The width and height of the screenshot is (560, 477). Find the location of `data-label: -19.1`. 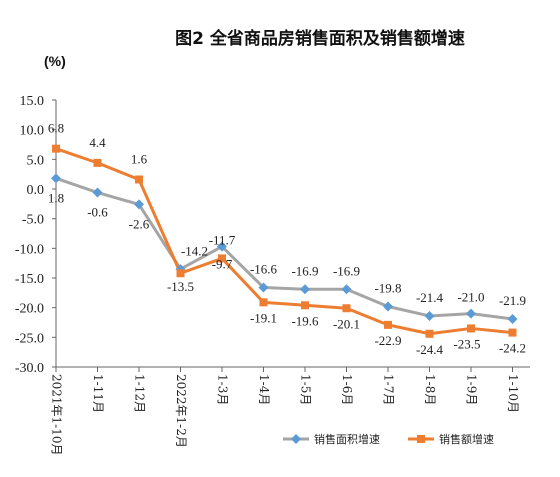

data-label: -19.1 is located at coordinates (263, 317).